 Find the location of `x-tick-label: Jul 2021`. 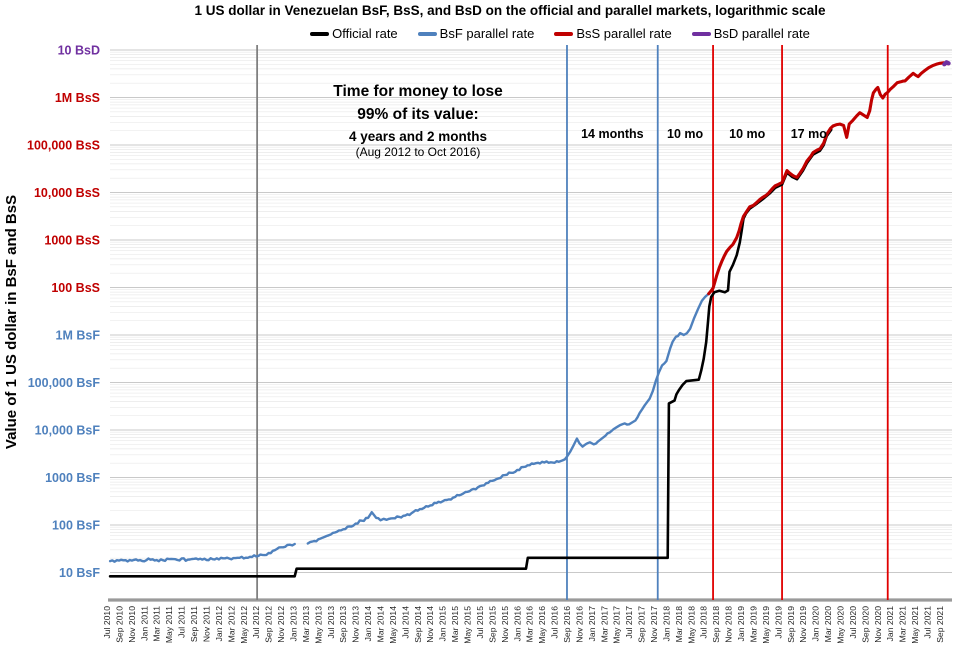

x-tick-label: Jul 2021 is located at coordinates (928, 622).